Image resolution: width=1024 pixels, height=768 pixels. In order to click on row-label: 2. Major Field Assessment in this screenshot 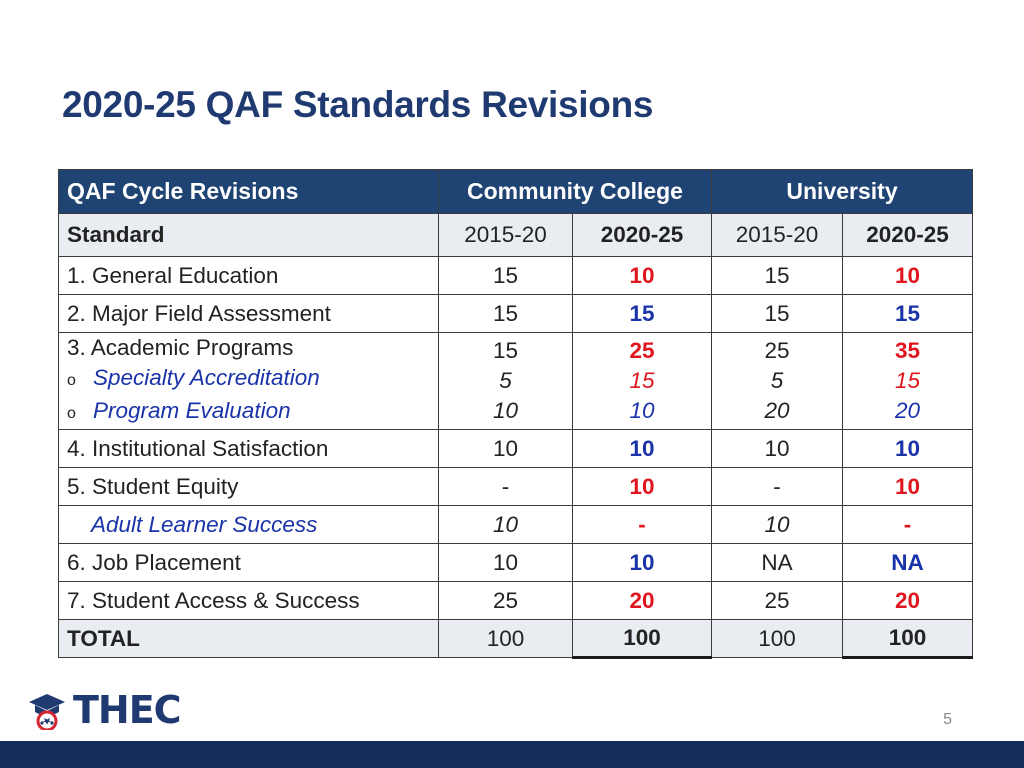, I will do `click(248, 313)`.